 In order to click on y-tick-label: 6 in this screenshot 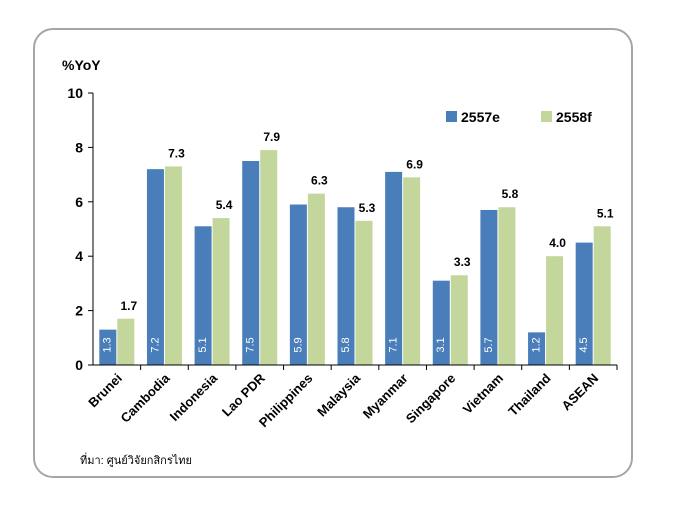, I will do `click(79, 202)`.